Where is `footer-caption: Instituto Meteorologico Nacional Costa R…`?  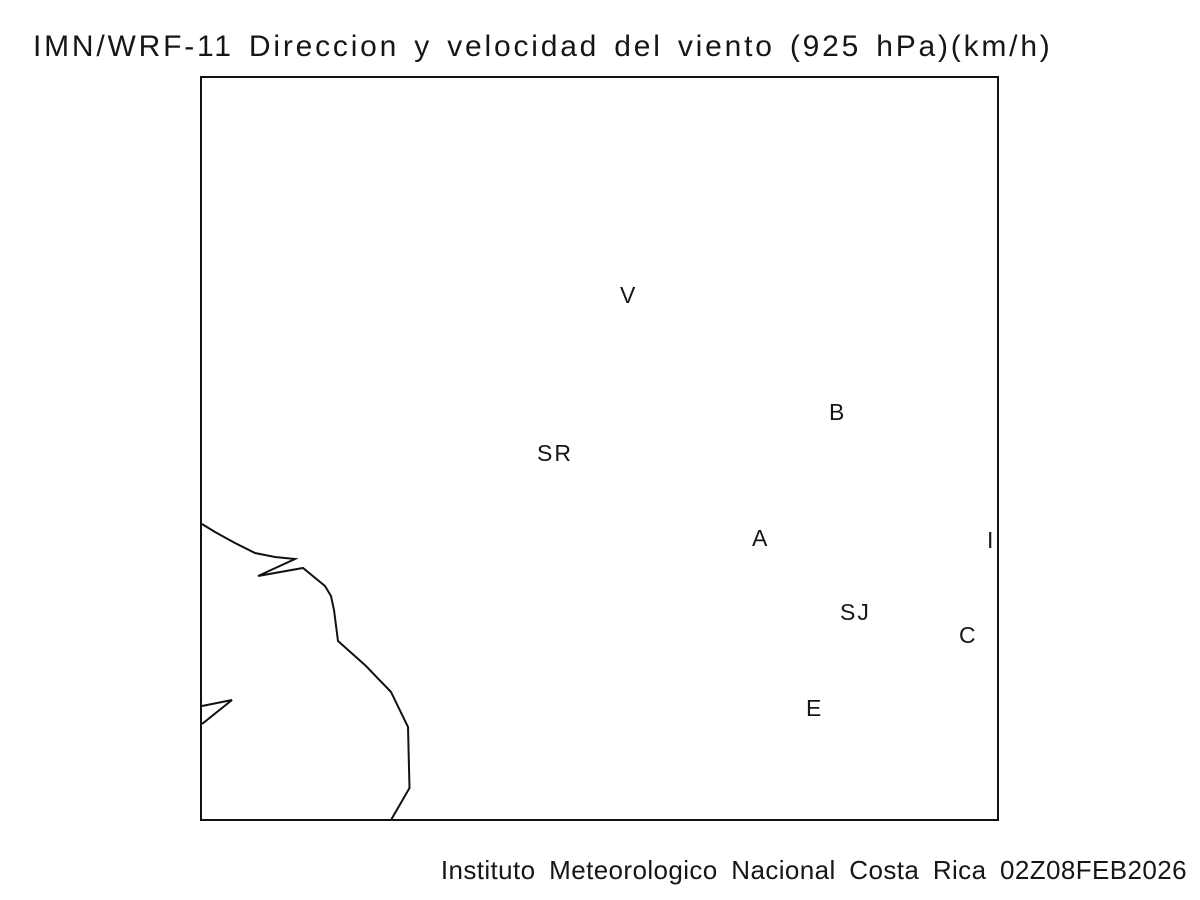 footer-caption: Instituto Meteorologico Nacional Costa R… is located at coordinates (813, 870).